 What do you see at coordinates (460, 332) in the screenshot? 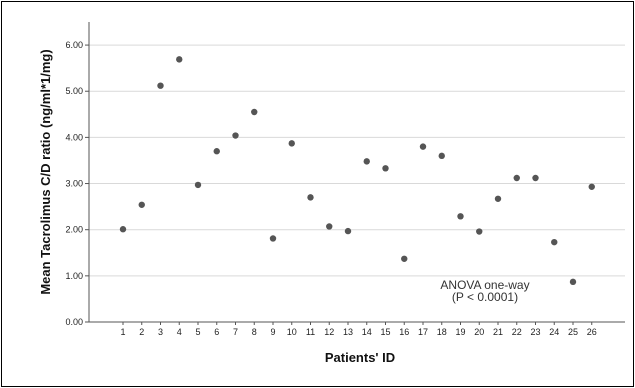
I see `x-tick-label: 19` at bounding box center [460, 332].